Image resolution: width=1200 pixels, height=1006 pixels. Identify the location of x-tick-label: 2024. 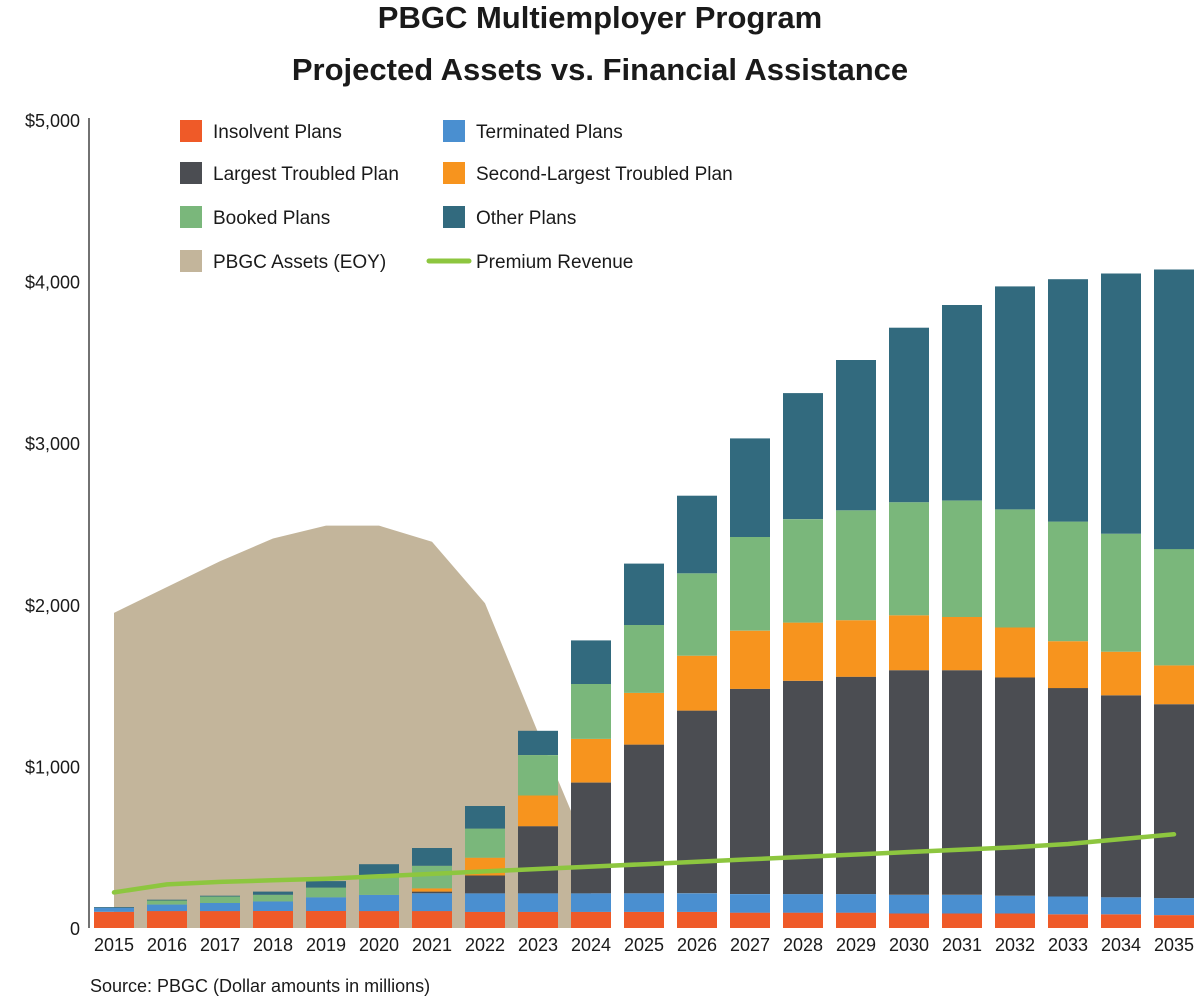
(591, 945).